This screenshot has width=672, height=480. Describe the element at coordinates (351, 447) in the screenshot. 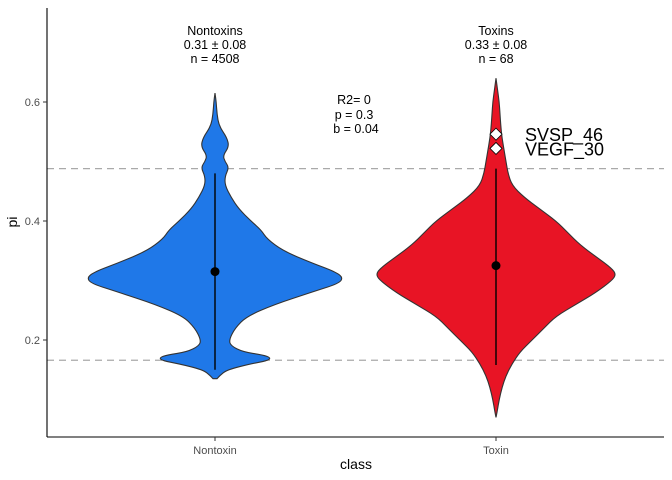

I see `x-axis-ticks: Nontoxin Toxin` at that location.